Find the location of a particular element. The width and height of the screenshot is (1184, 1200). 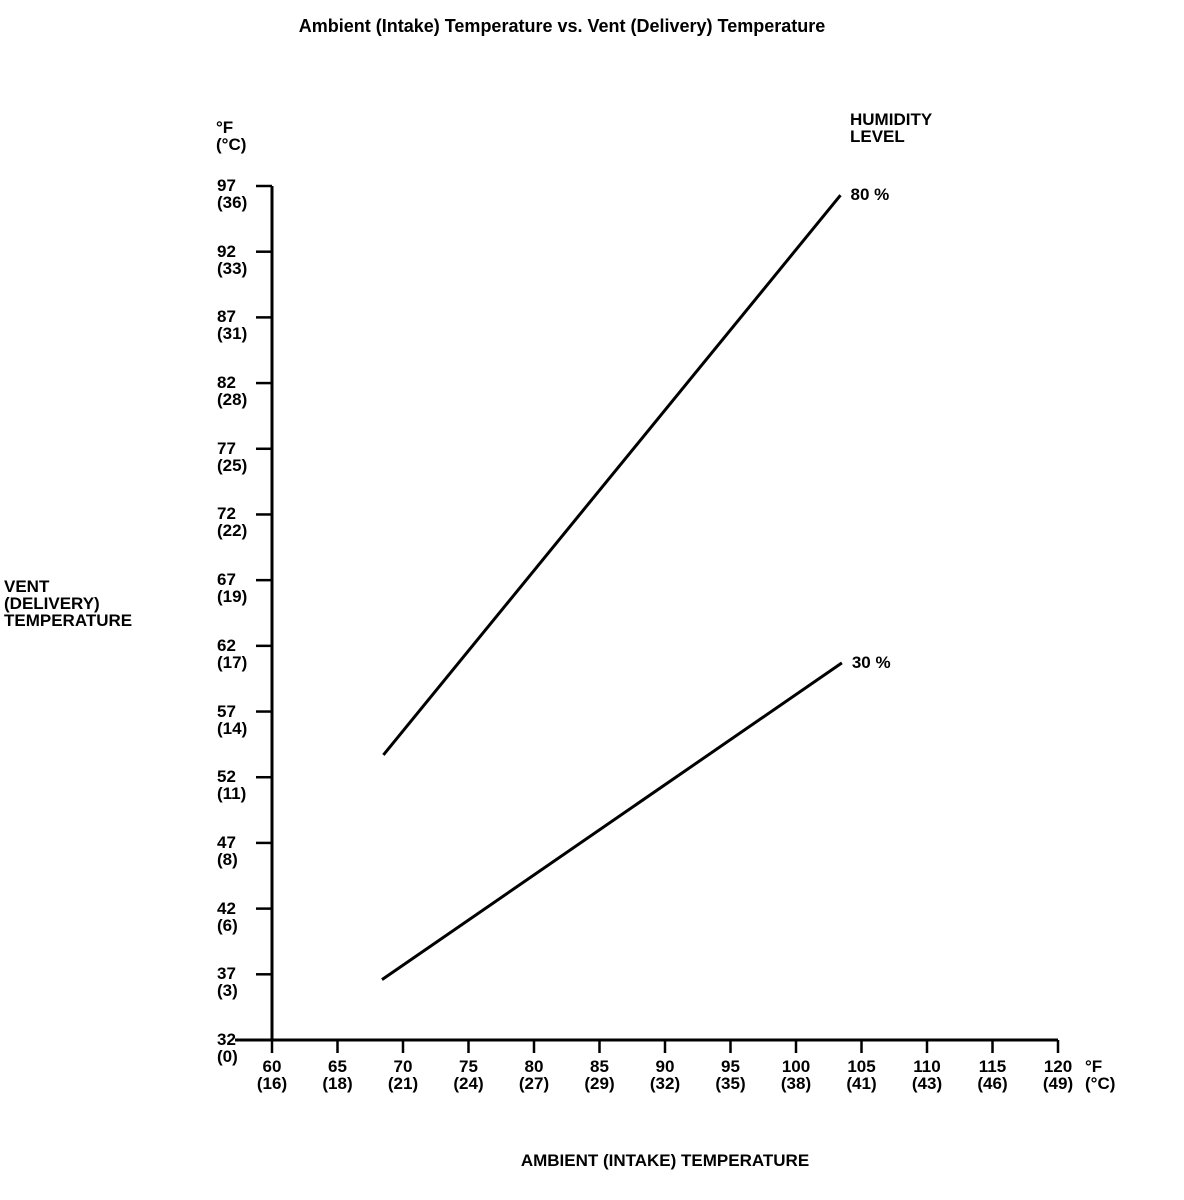

y-tick-label-47: 47 (8) is located at coordinates (227, 850).